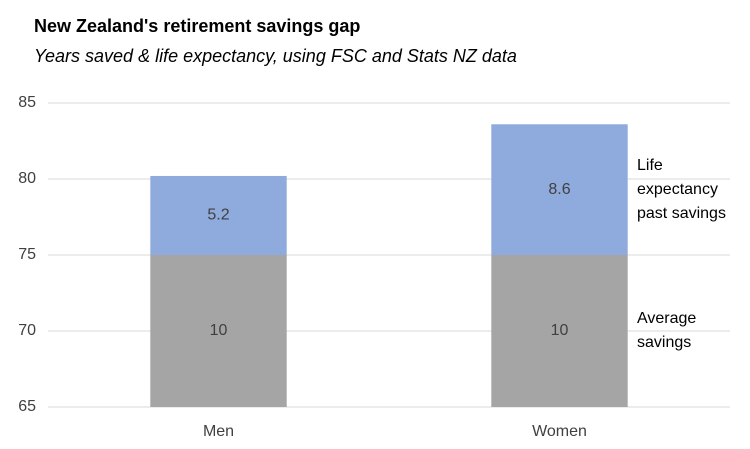  I want to click on legend-label: Life expectancy past savings, so click(681, 189).